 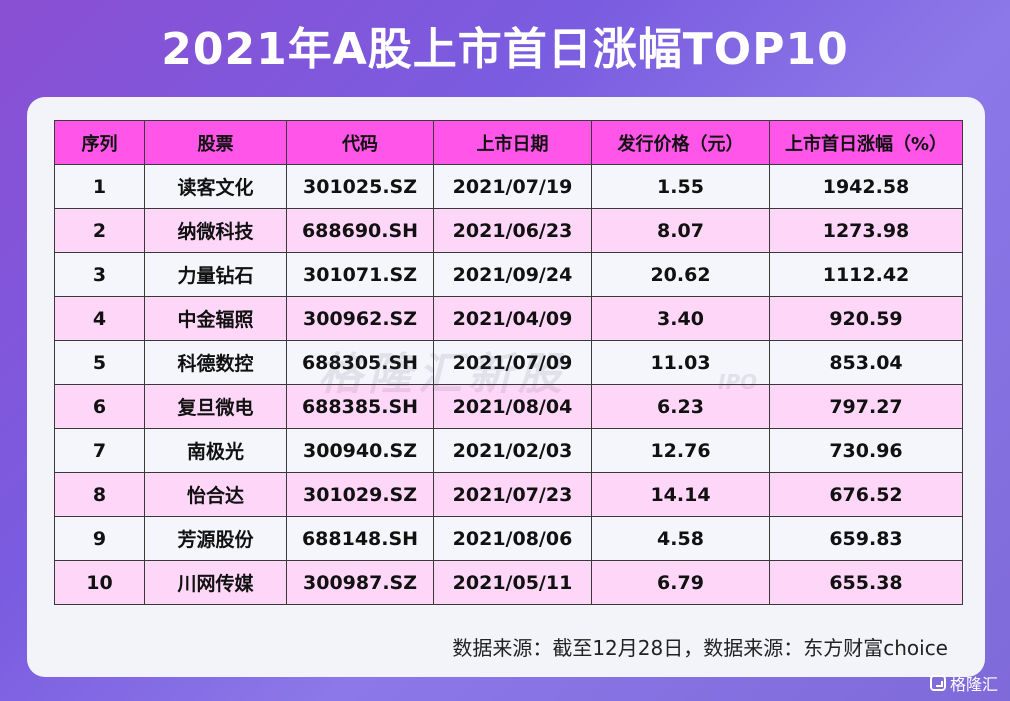 I want to click on table-row: 7 南极光 300940.SZ 2021/02/03 12.76 730.96, so click(x=508, y=450).